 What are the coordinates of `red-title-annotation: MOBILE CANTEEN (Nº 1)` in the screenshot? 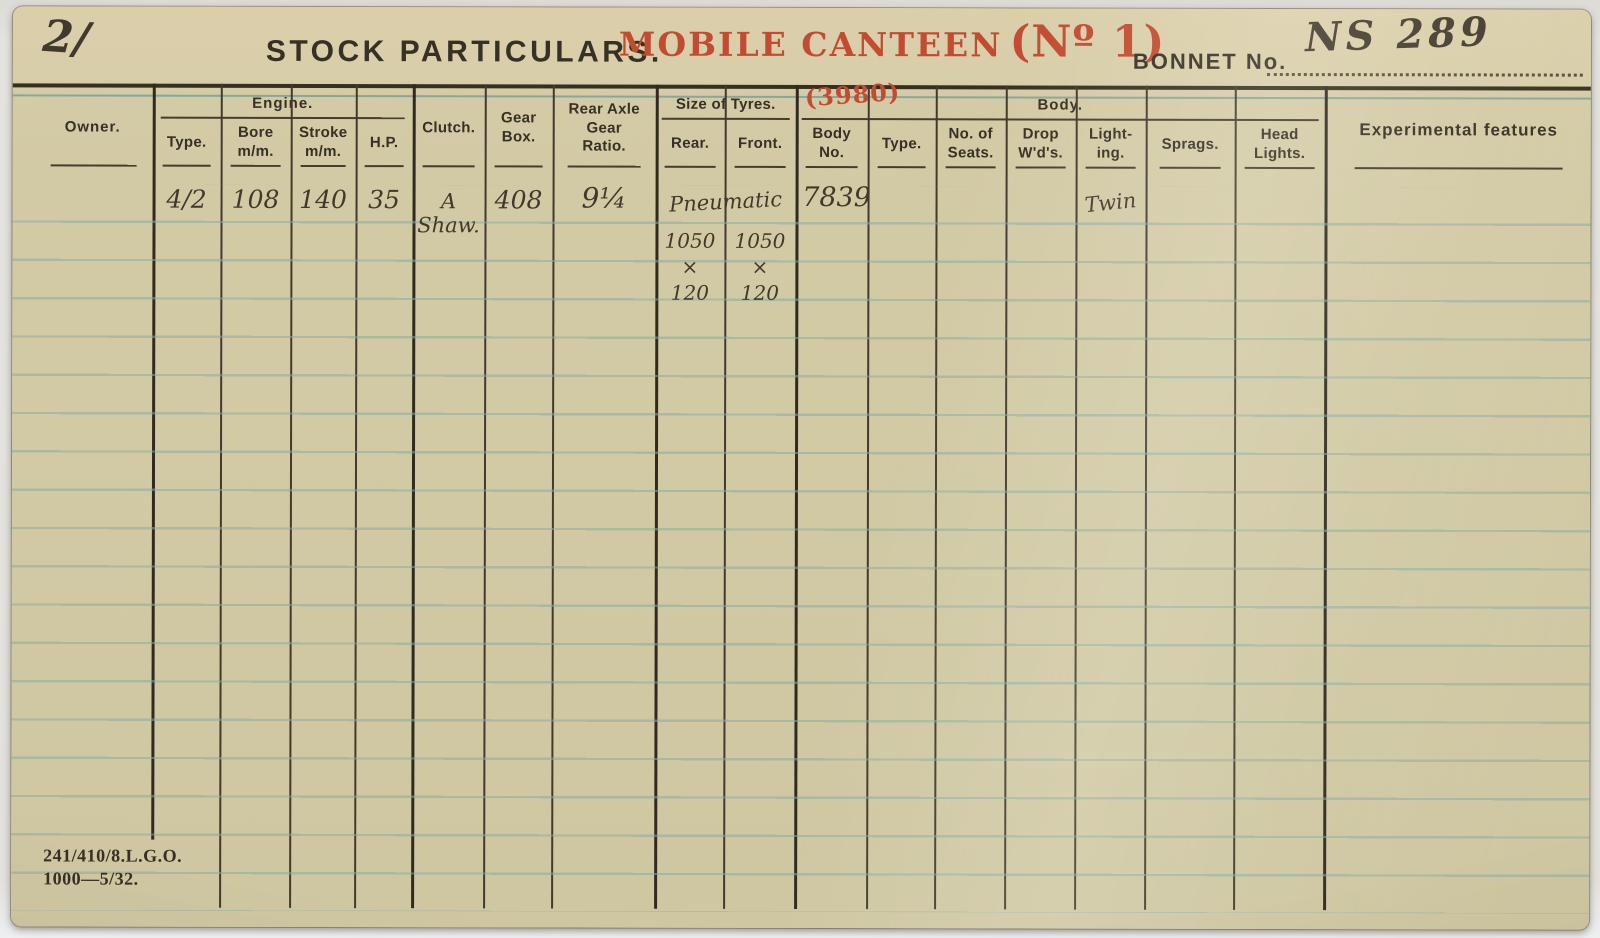 It's located at (892, 41).